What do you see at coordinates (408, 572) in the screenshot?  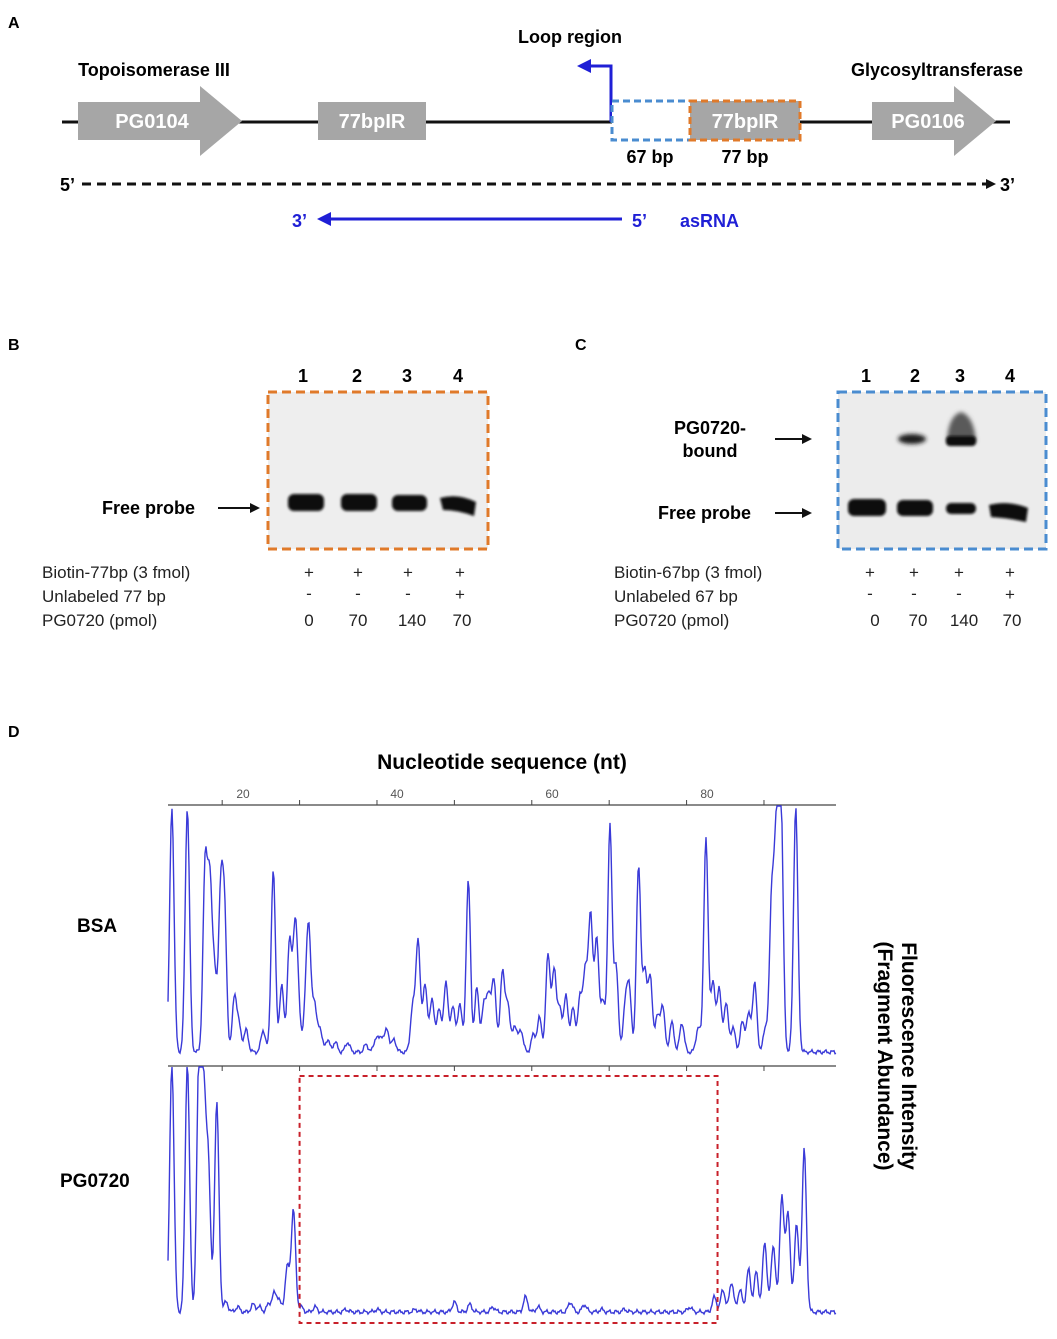 I see `panel-b-row-1-lane-3: +` at bounding box center [408, 572].